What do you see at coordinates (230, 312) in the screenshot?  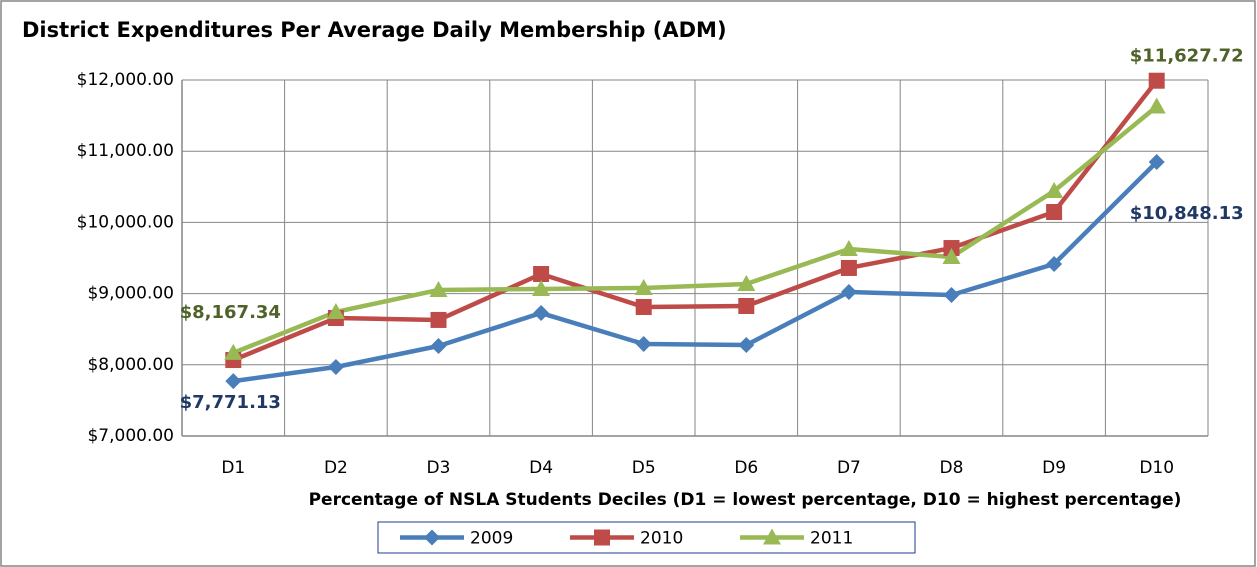 I see `data-label: $8,167.34` at bounding box center [230, 312].